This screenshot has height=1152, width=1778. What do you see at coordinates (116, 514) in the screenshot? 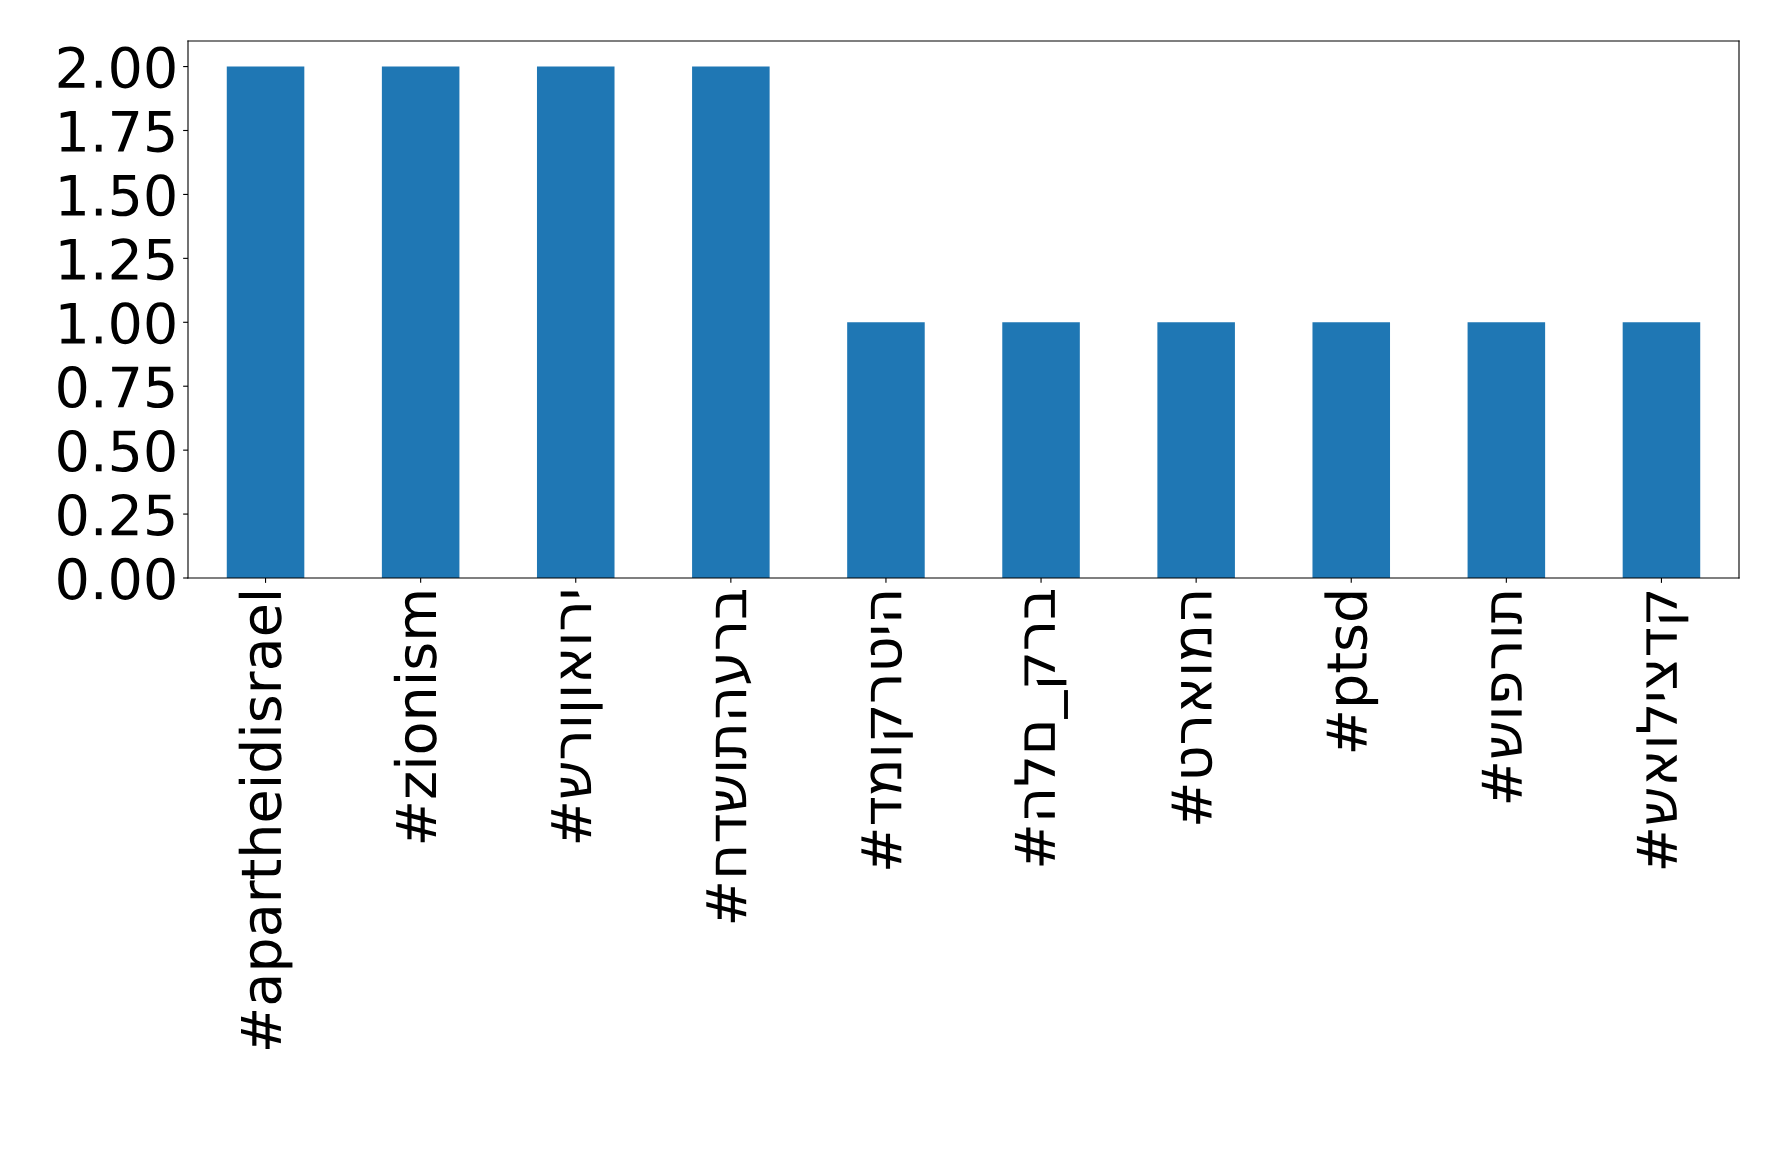
I see `y-tick-label: 0.25` at bounding box center [116, 514].